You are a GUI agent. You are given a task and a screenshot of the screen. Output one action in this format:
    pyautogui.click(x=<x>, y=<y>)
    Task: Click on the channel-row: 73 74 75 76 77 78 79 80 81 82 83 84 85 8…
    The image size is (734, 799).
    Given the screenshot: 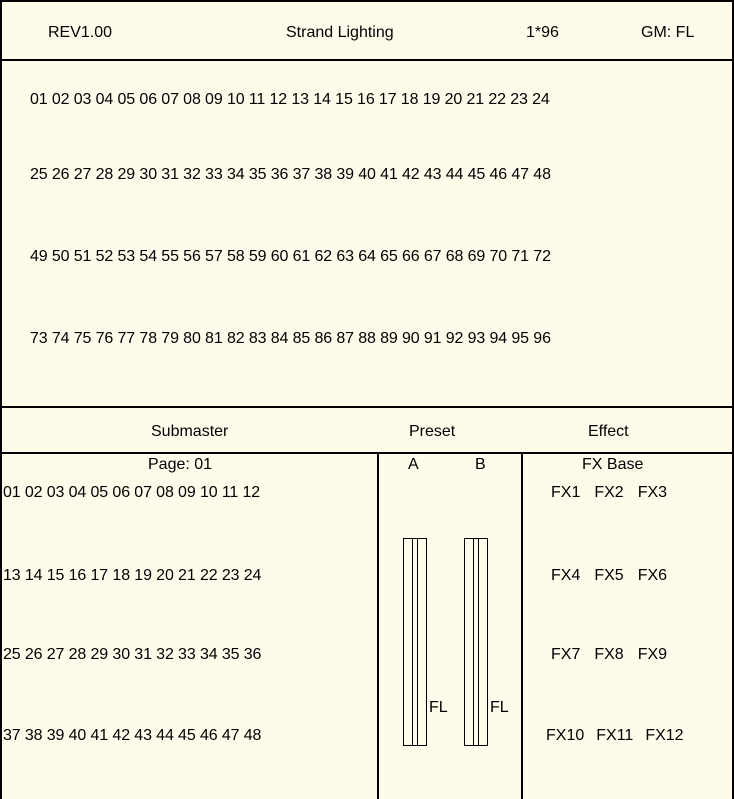 What is the action you would take?
    pyautogui.click(x=290, y=338)
    